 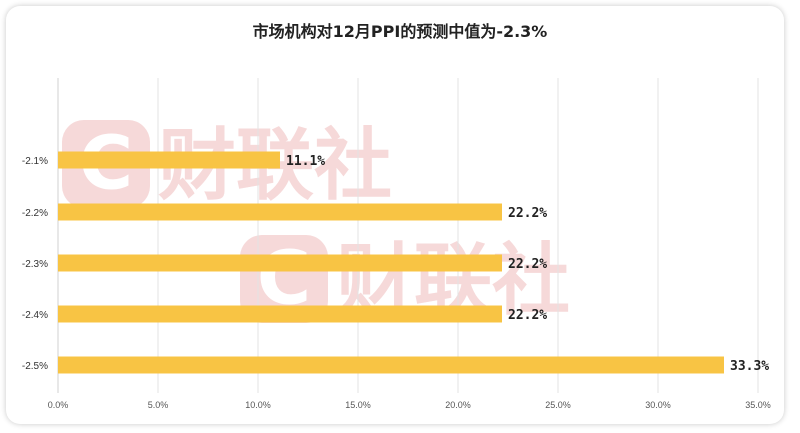 What do you see at coordinates (58, 405) in the screenshot?
I see `x-tick-label: 0.0%` at bounding box center [58, 405].